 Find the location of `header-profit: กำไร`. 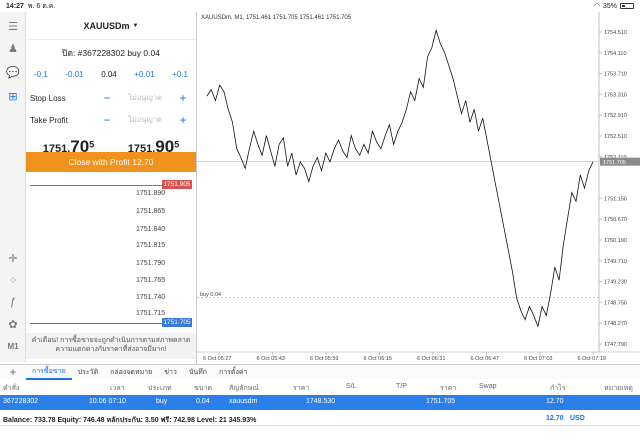

header-profit: กำไร is located at coordinates (558, 388).